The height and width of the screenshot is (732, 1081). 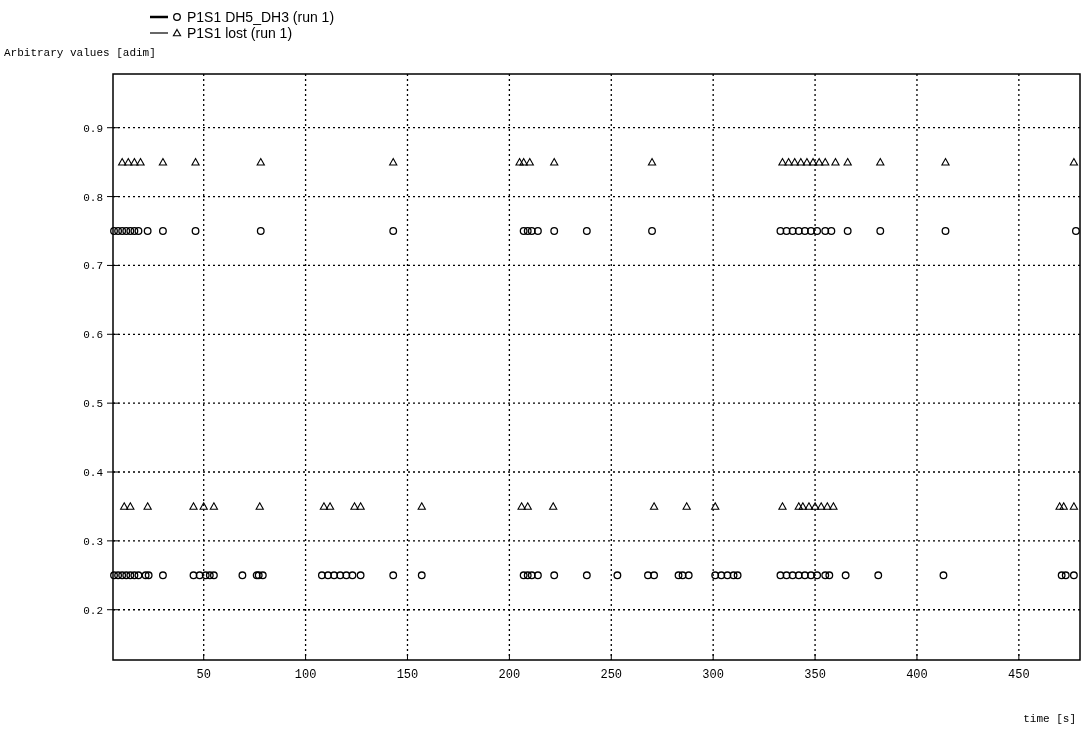 I want to click on y-axis-title: Arbitrary values [adim], so click(x=80, y=53).